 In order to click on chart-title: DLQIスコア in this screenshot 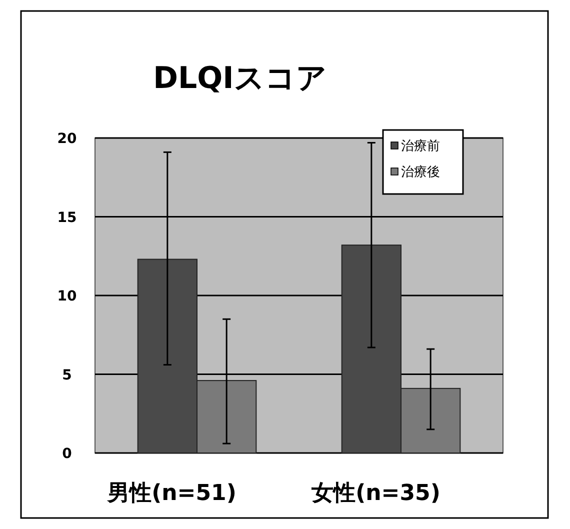, I will do `click(240, 78)`.